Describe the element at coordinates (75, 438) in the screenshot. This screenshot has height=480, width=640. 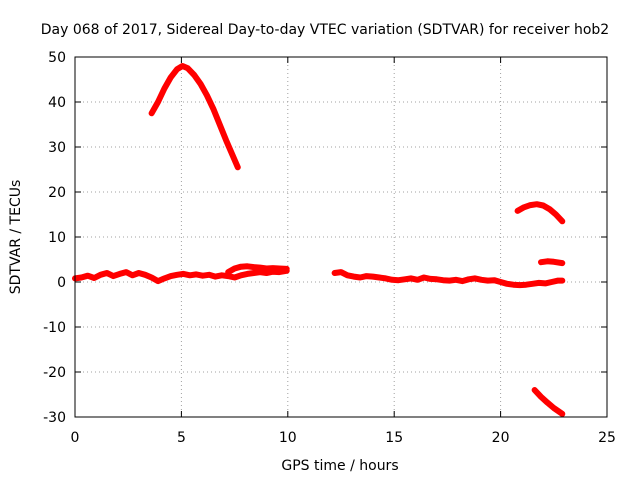
I see `x-tick-label: 0` at that location.